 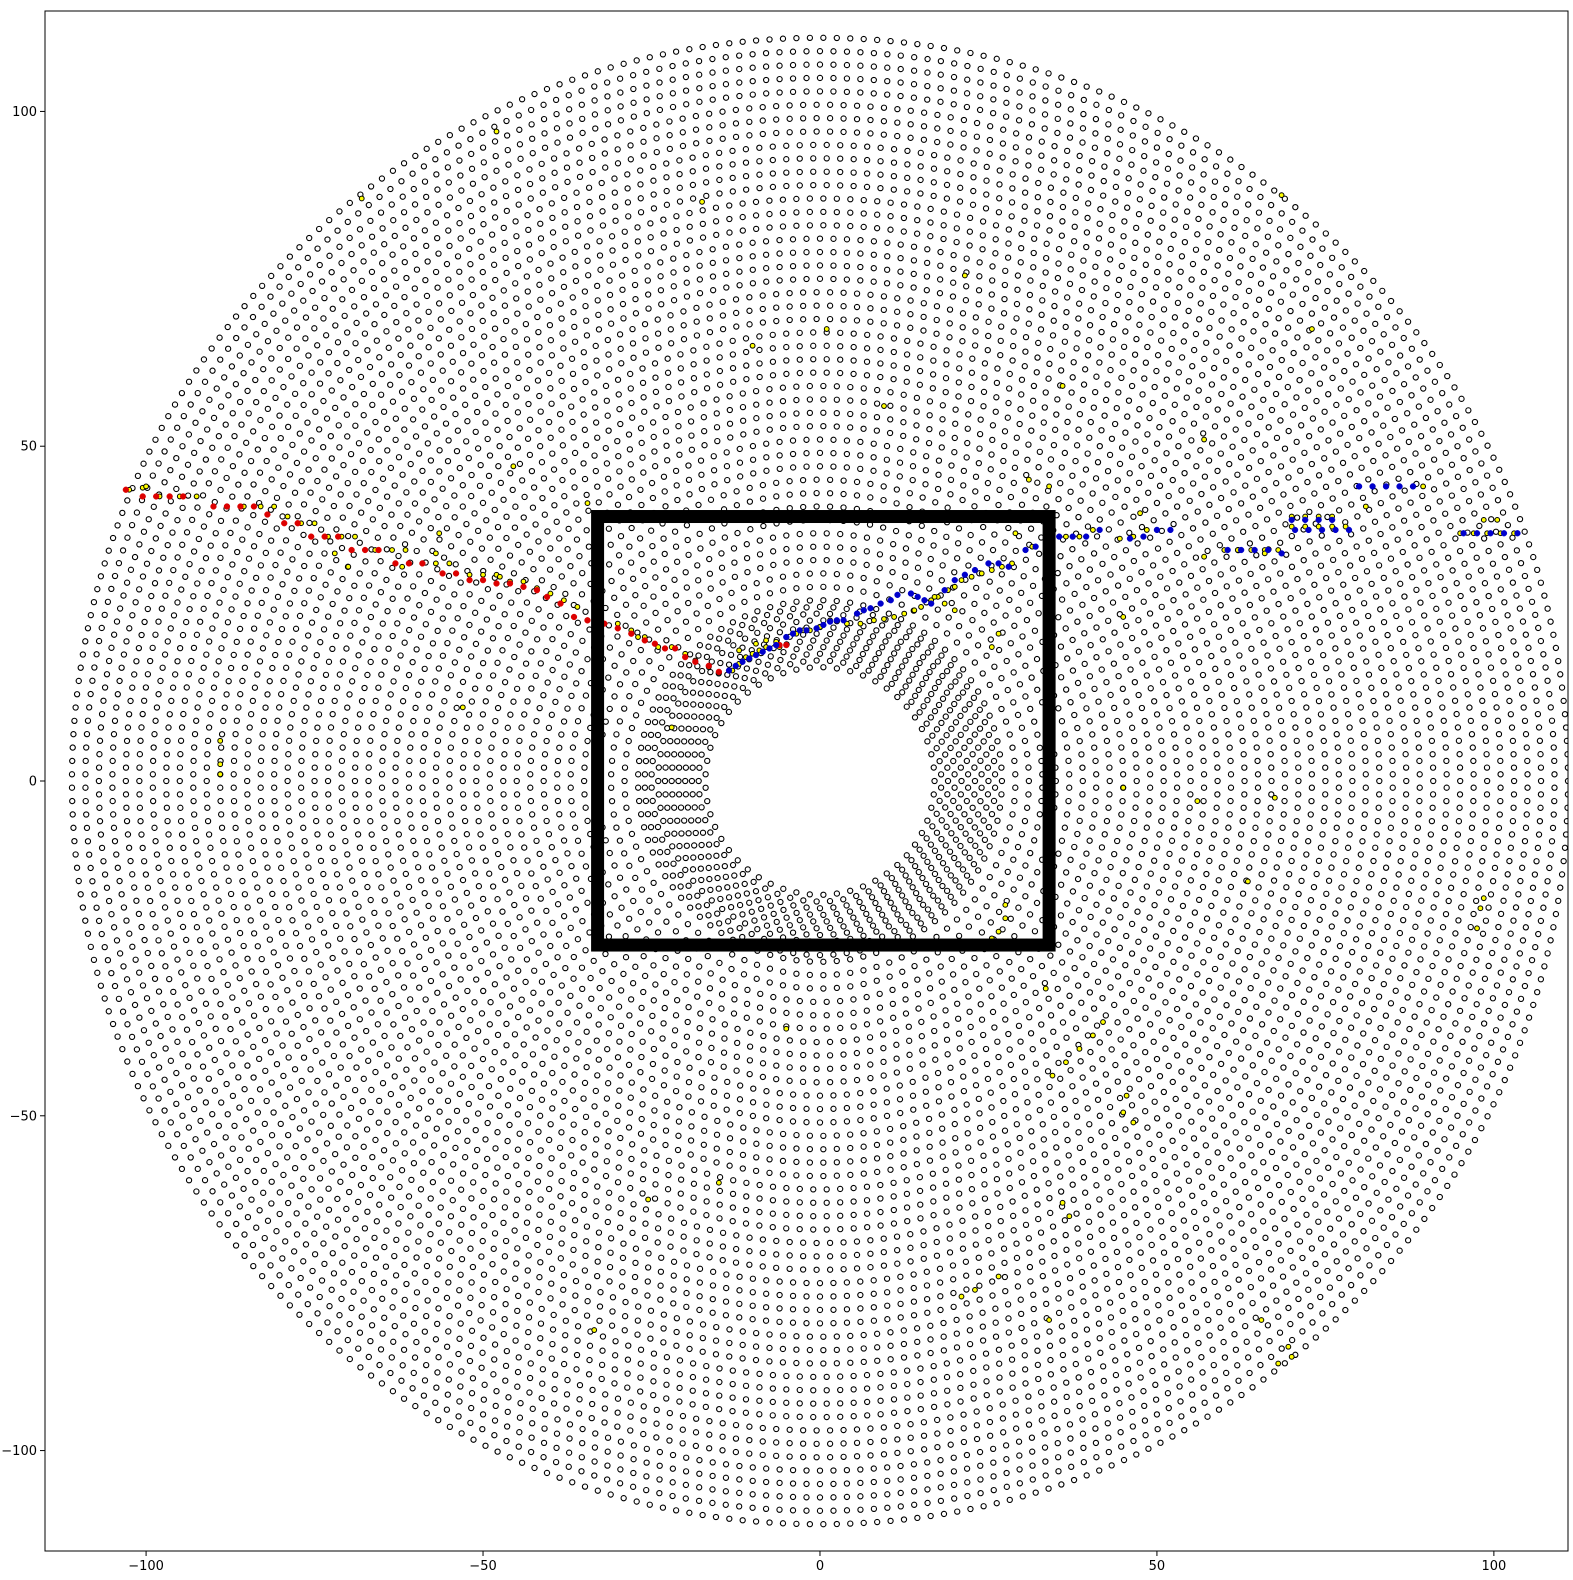 What do you see at coordinates (24, 112) in the screenshot?
I see `y-tick-label: 100` at bounding box center [24, 112].